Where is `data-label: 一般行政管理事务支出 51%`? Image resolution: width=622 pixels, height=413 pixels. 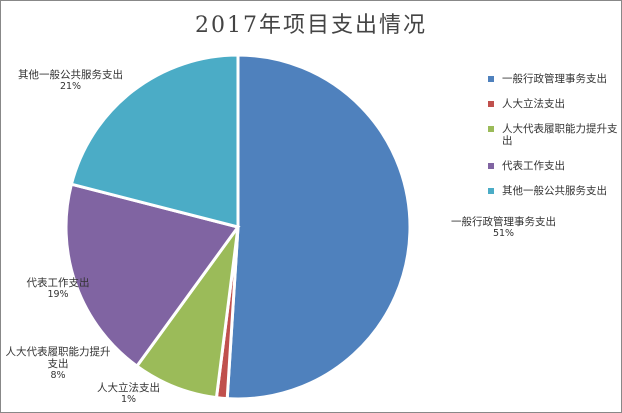 data-label: 一般行政管理事务支出 51% is located at coordinates (503, 228).